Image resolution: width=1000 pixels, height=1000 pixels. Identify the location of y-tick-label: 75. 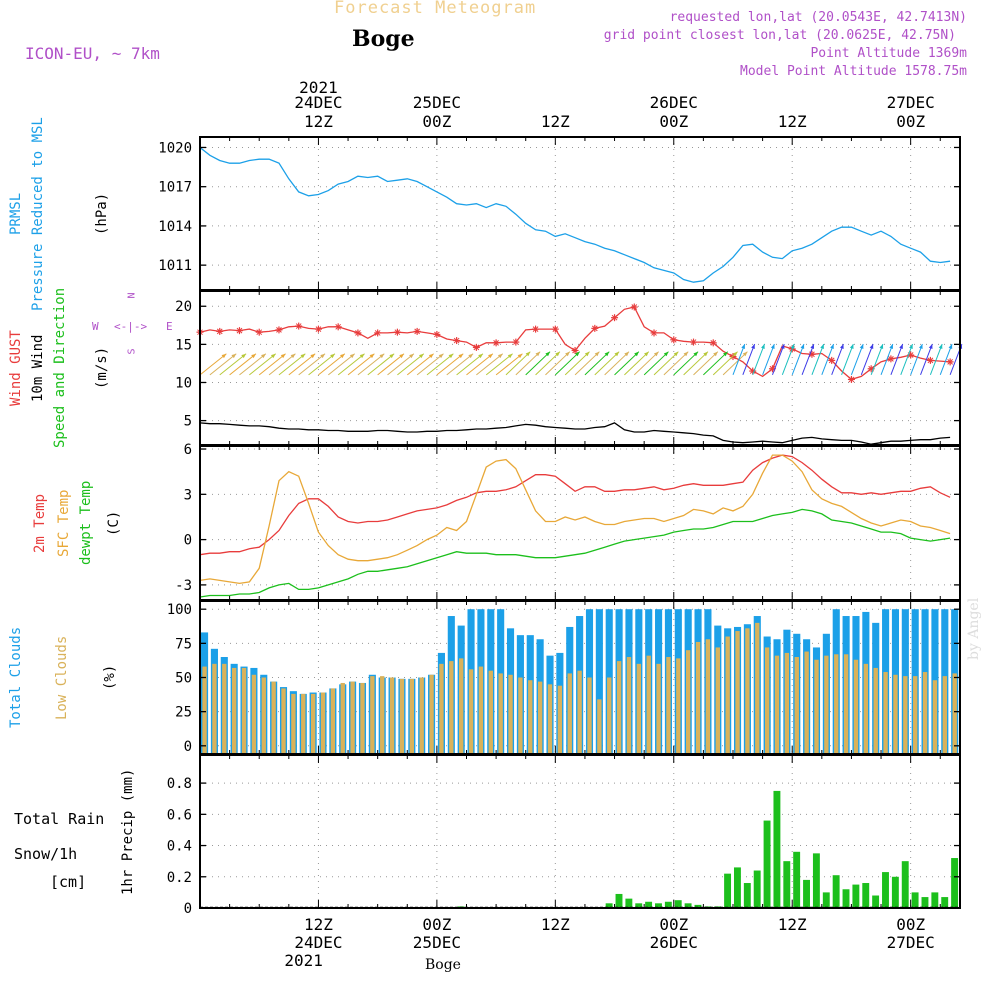
(183, 644).